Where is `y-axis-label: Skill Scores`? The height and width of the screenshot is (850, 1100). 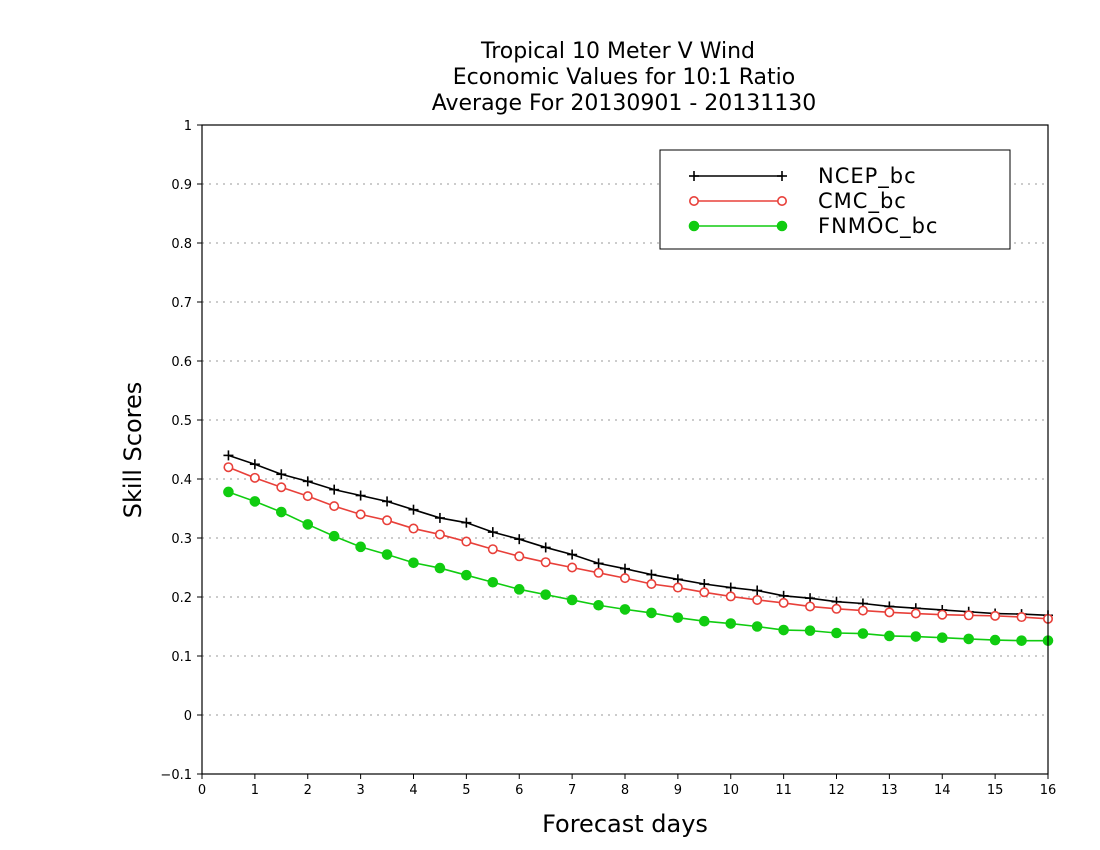
y-axis-label: Skill Scores is located at coordinates (133, 450).